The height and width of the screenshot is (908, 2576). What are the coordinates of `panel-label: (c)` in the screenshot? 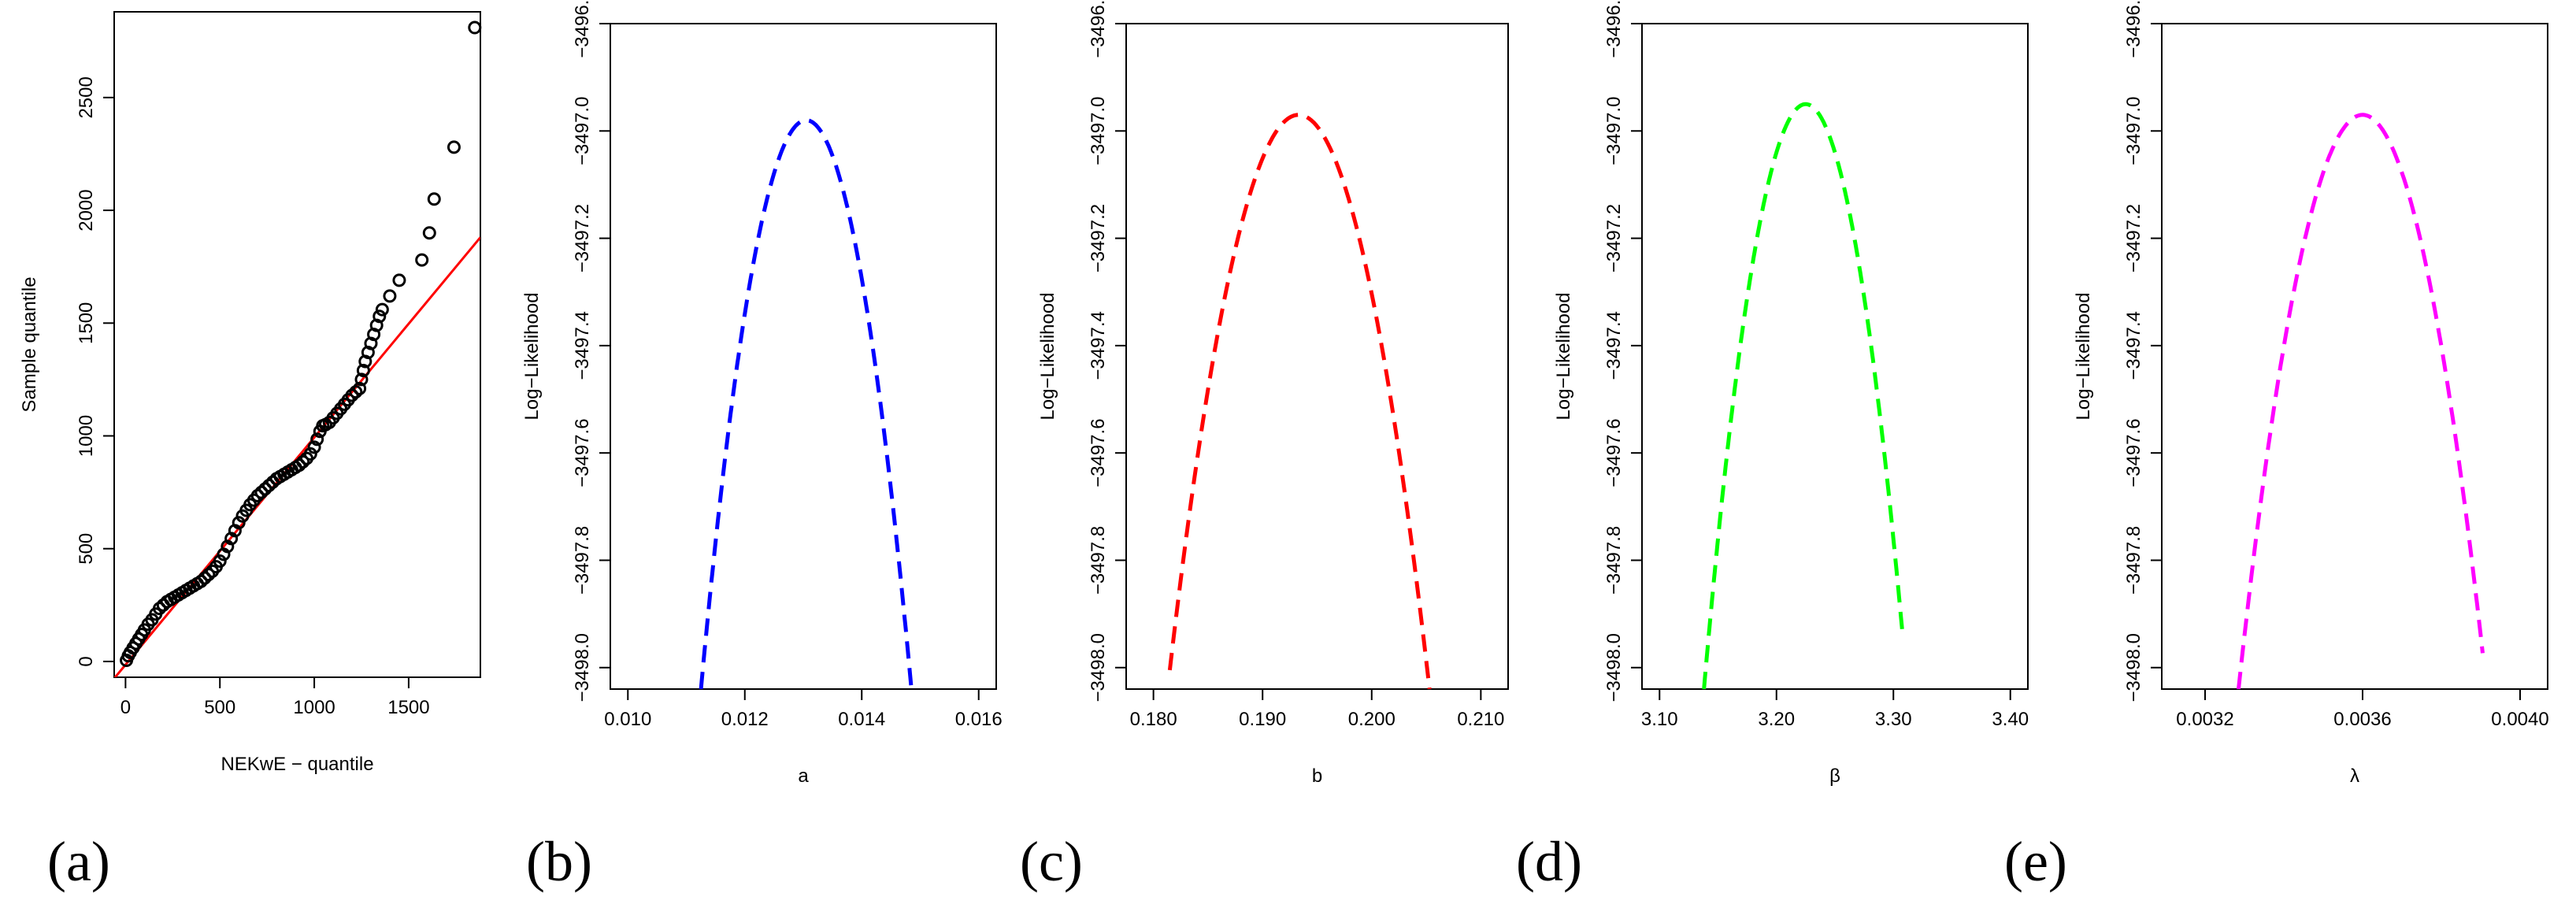 It's located at (1051, 861).